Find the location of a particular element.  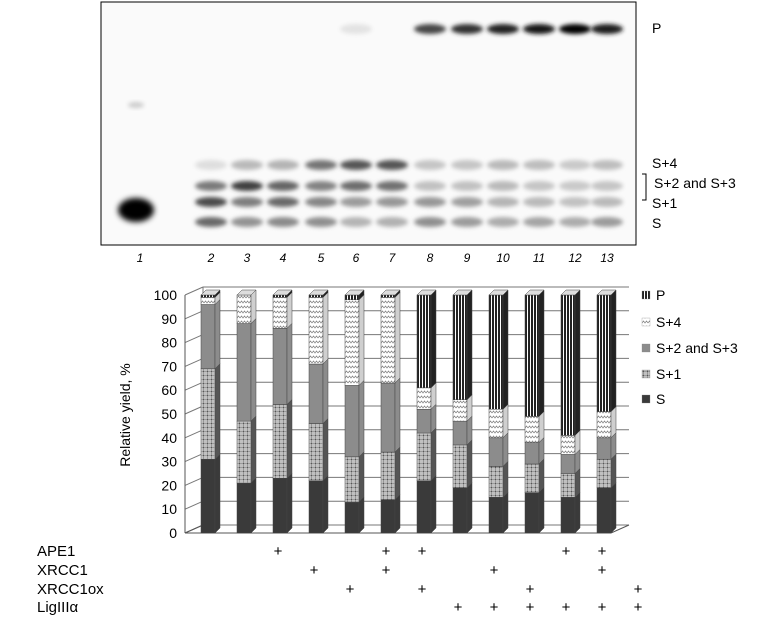

band-label-s1: S+1 is located at coordinates (665, 203).